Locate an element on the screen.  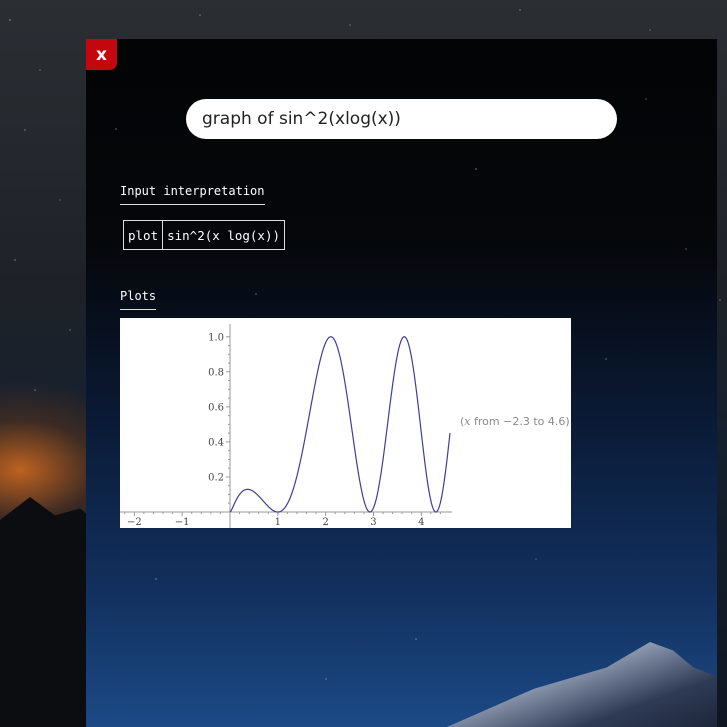
panel-mountain-image is located at coordinates (582, 684).